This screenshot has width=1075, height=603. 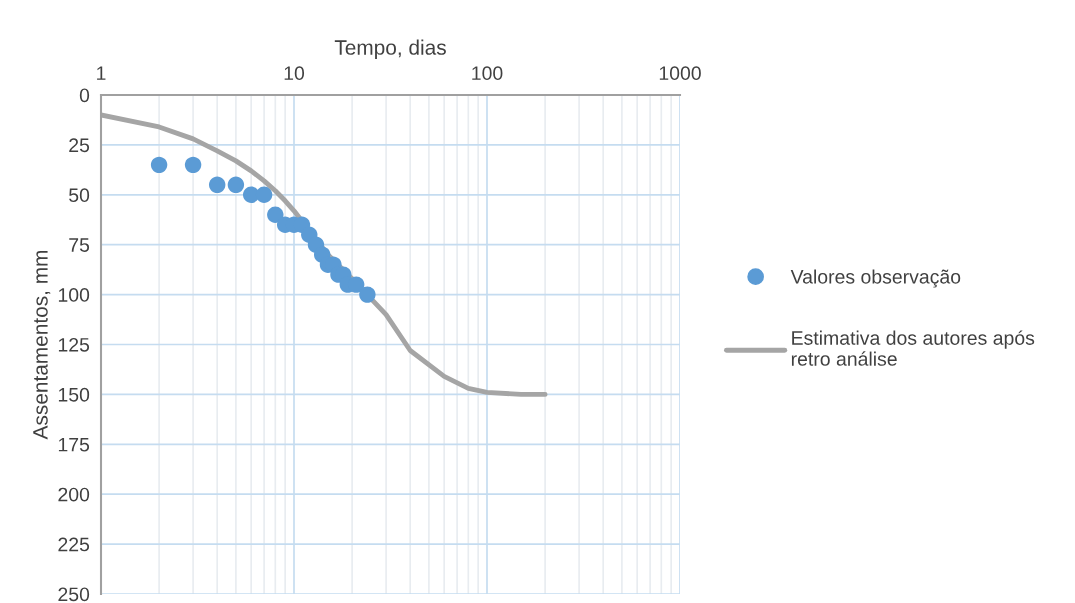 I want to click on legend-label: Estimativa dos autores após retro análise, so click(x=913, y=348).